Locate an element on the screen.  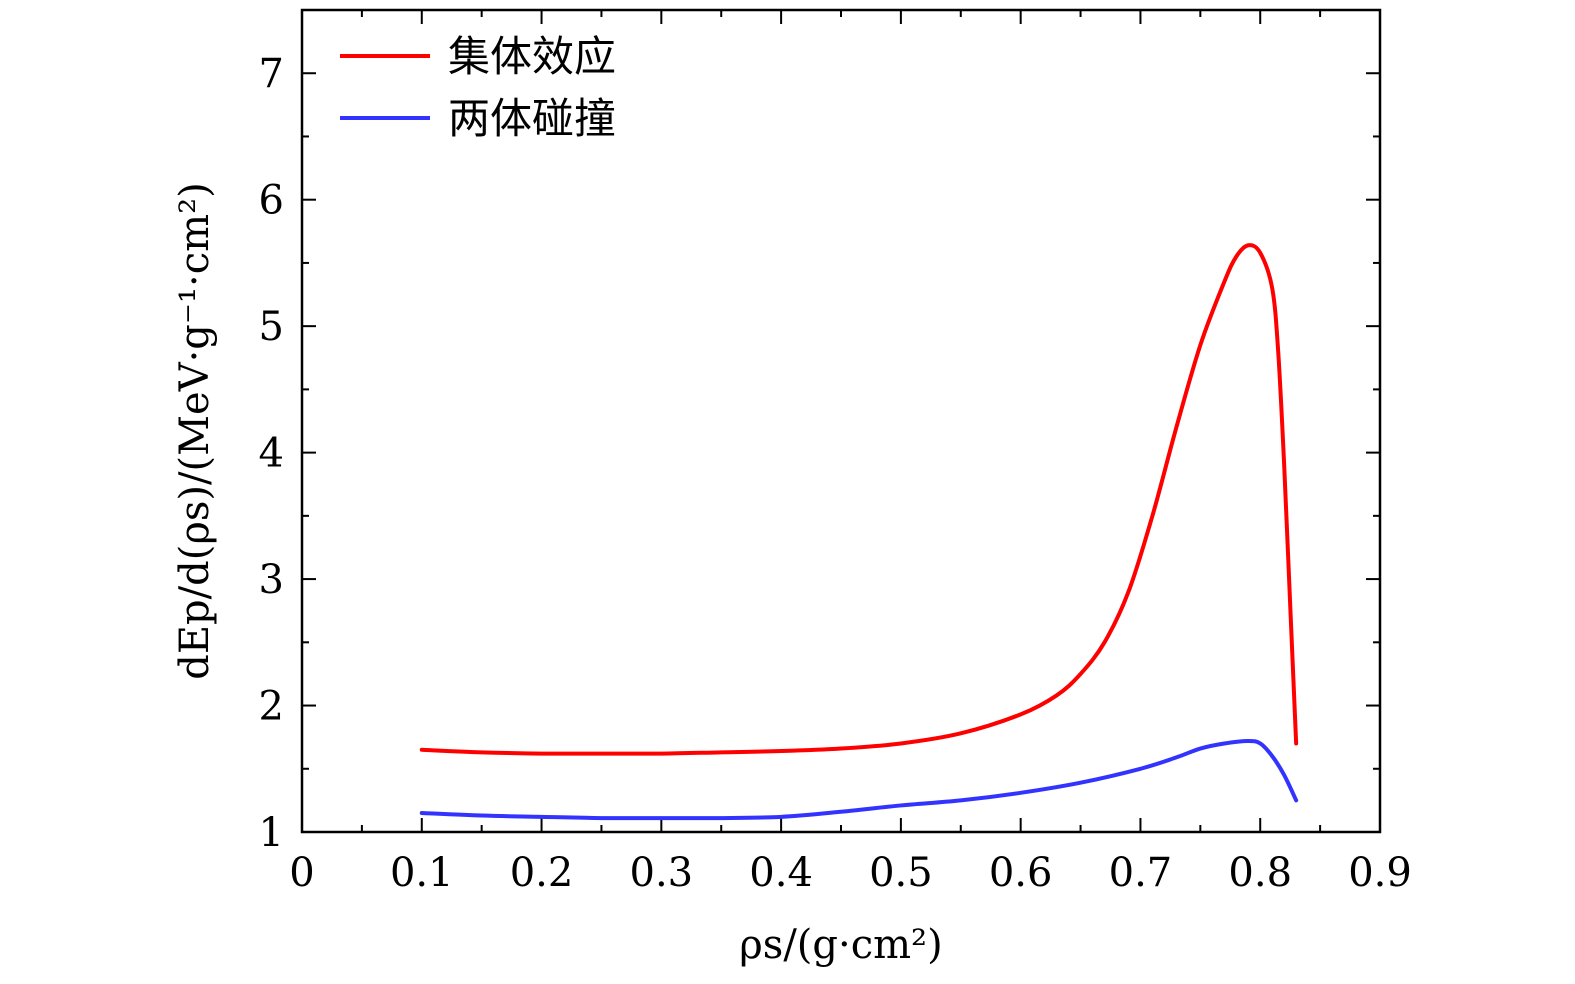
x-tick-labels: 0 0.1 0.2 0.3 0.4 0.5 0.6 0.7 0.8 0.9 is located at coordinates (850, 873).